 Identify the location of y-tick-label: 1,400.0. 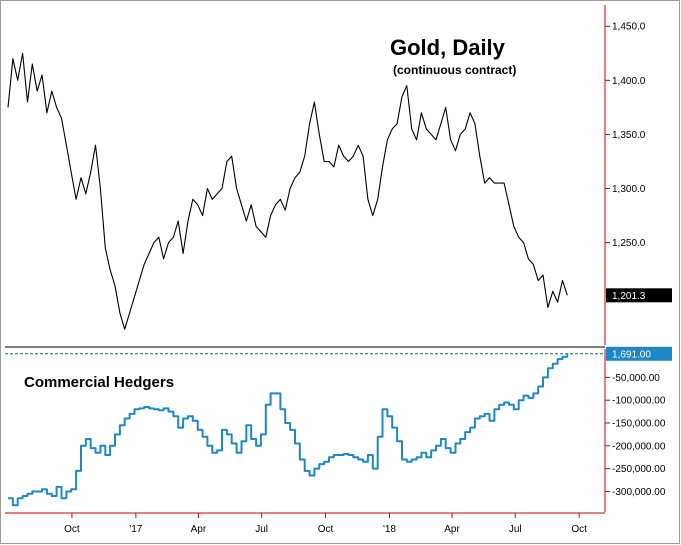
(629, 81).